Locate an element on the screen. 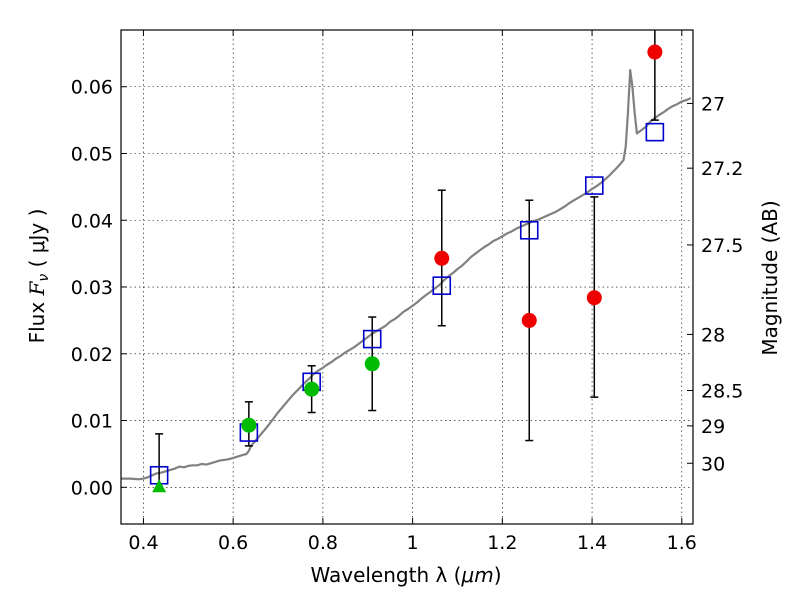 The image size is (800, 600). y2-axis-label: Magnitude (AB) is located at coordinates (770, 277).